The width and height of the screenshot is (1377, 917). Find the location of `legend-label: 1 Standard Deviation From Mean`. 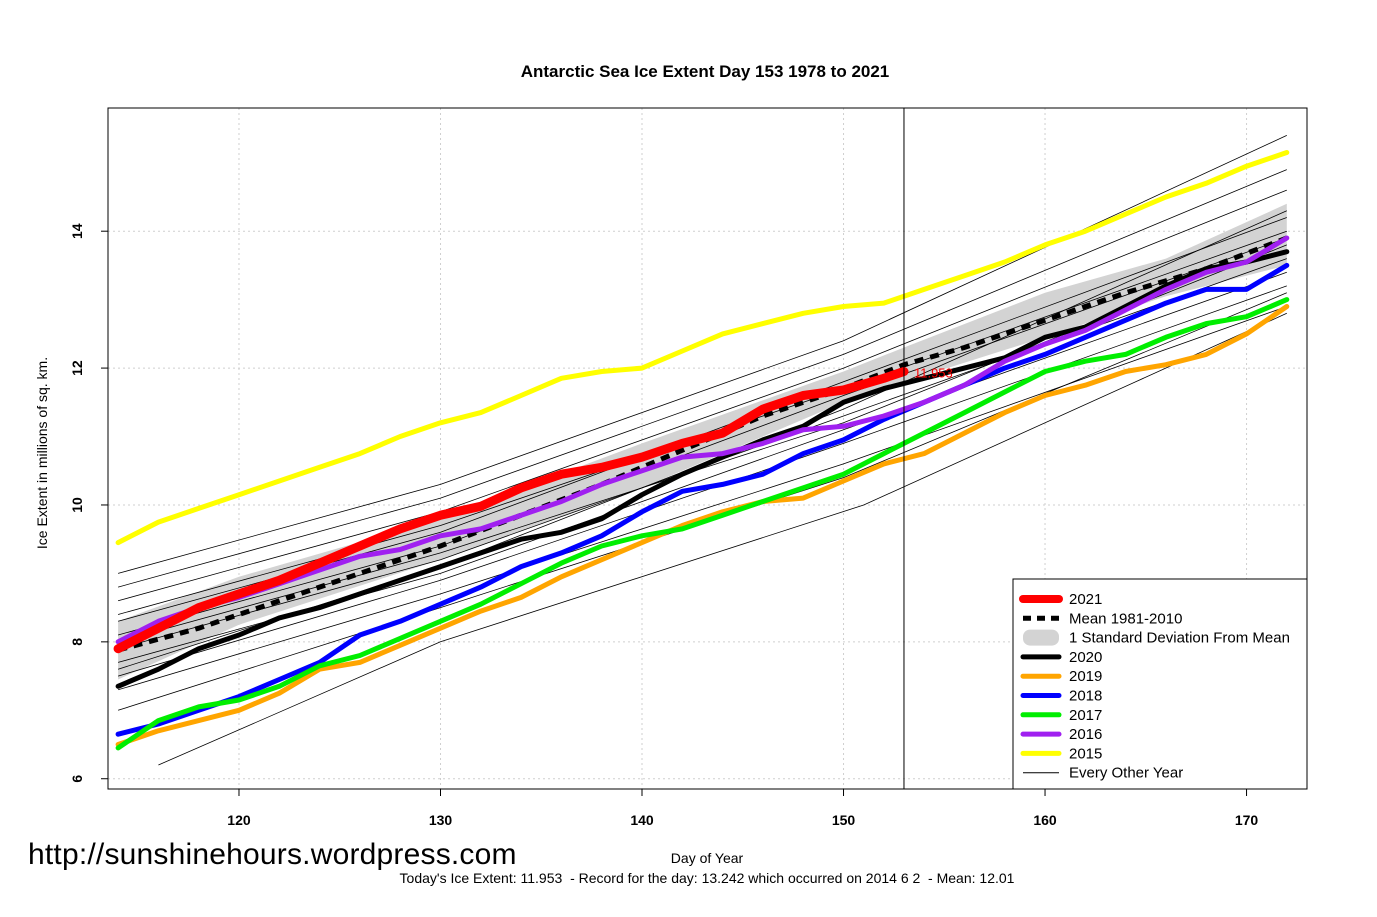

legend-label: 1 Standard Deviation From Mean is located at coordinates (1179, 638).